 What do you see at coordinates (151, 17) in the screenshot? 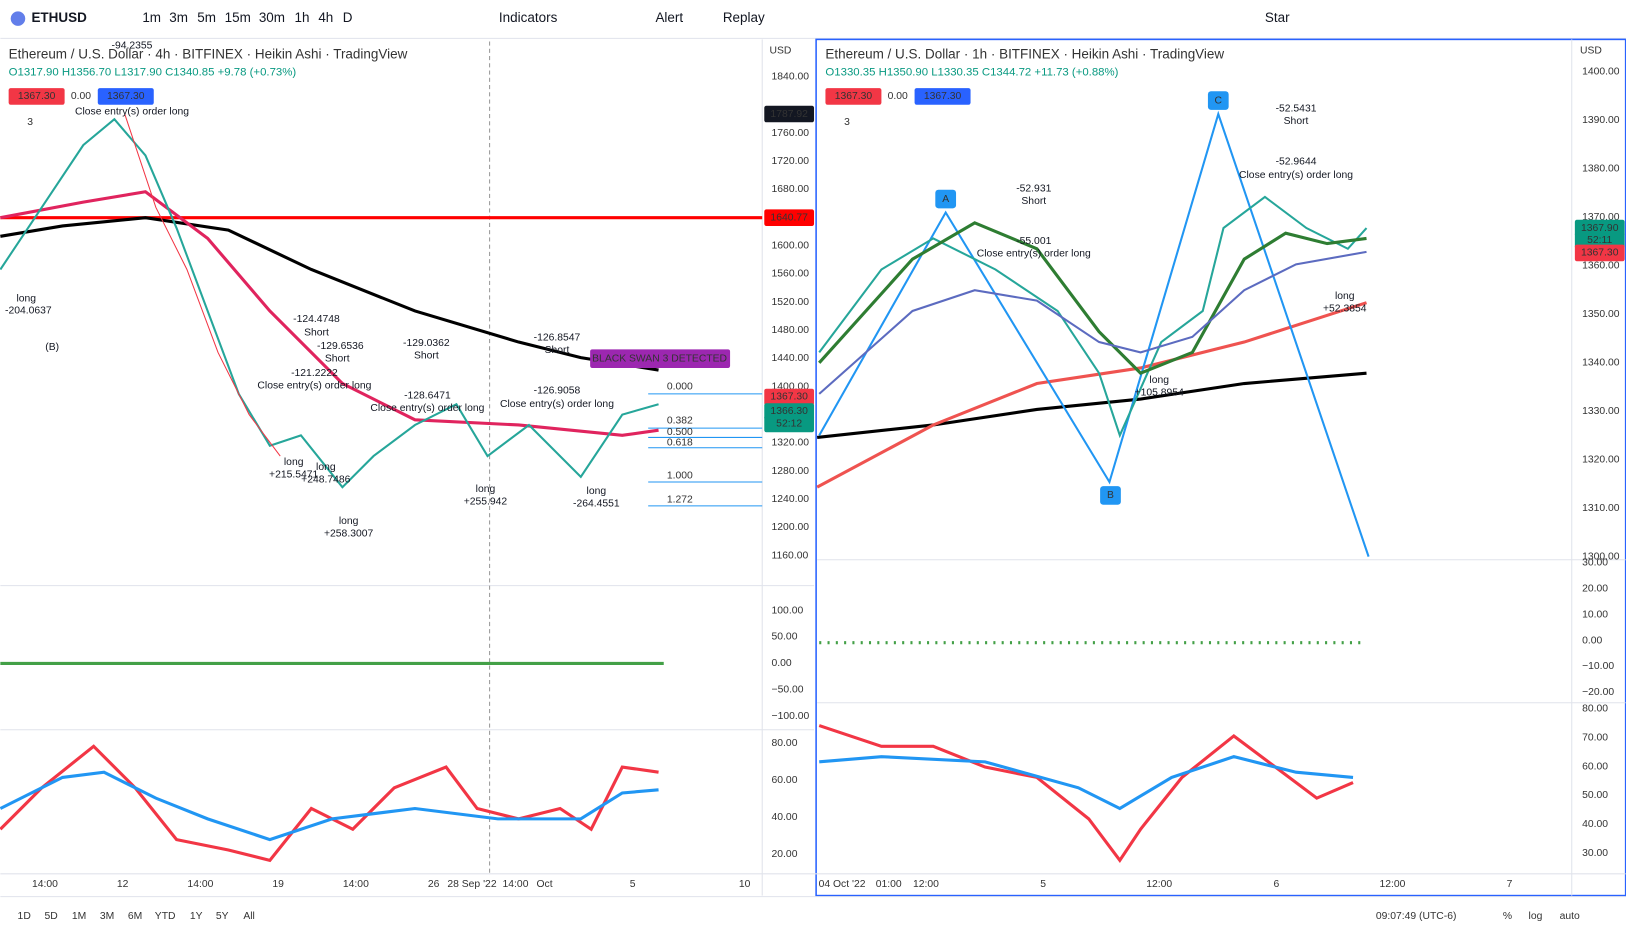
I see `interval: 1m` at bounding box center [151, 17].